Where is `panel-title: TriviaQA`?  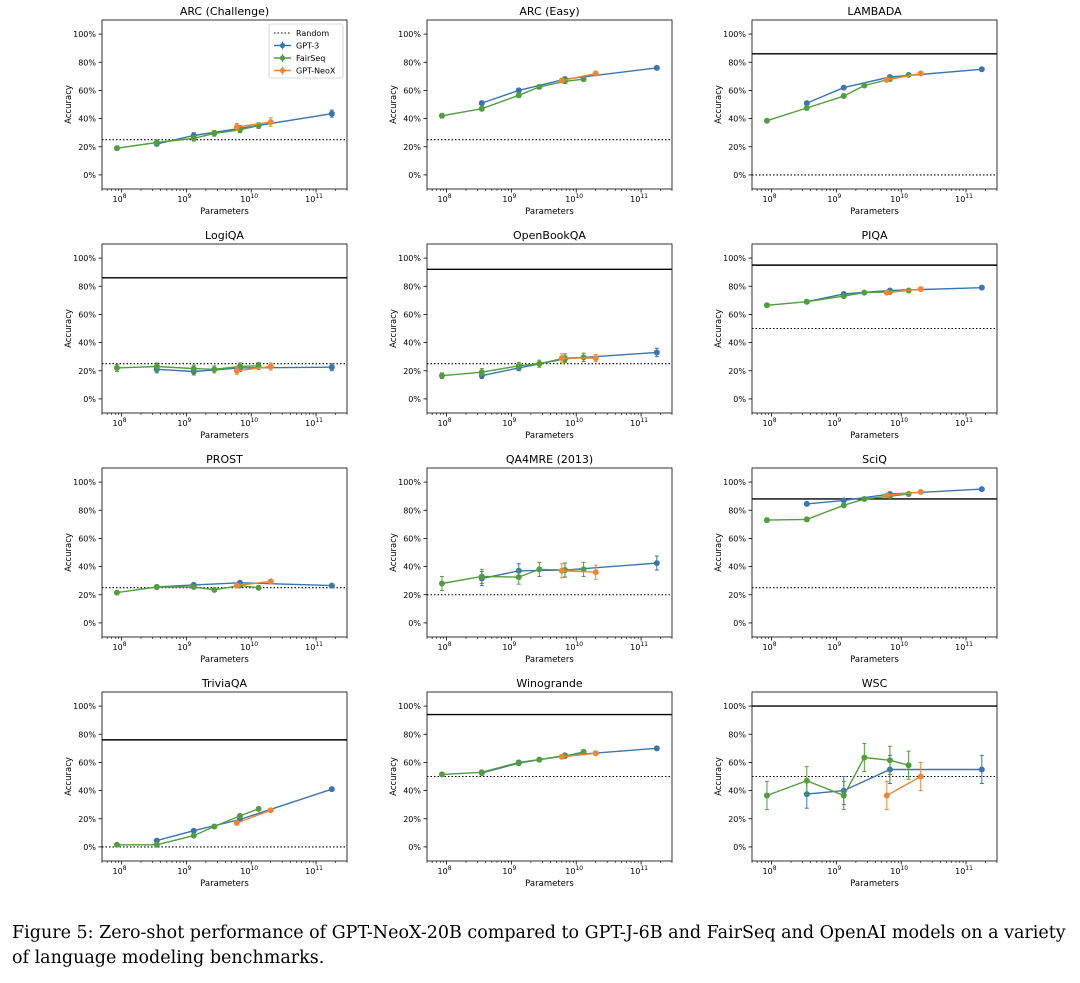
panel-title: TriviaQA is located at coordinates (224, 683).